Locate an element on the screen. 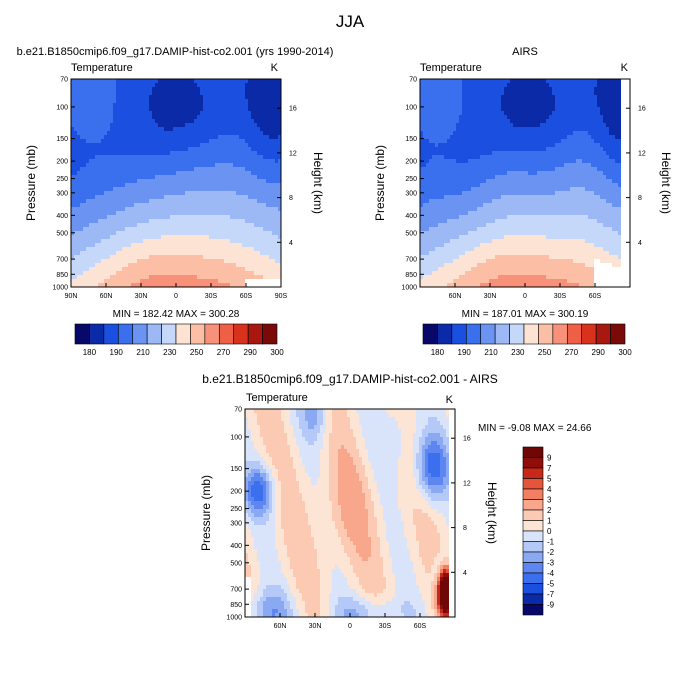  height-tick-label: 4 is located at coordinates (291, 243).